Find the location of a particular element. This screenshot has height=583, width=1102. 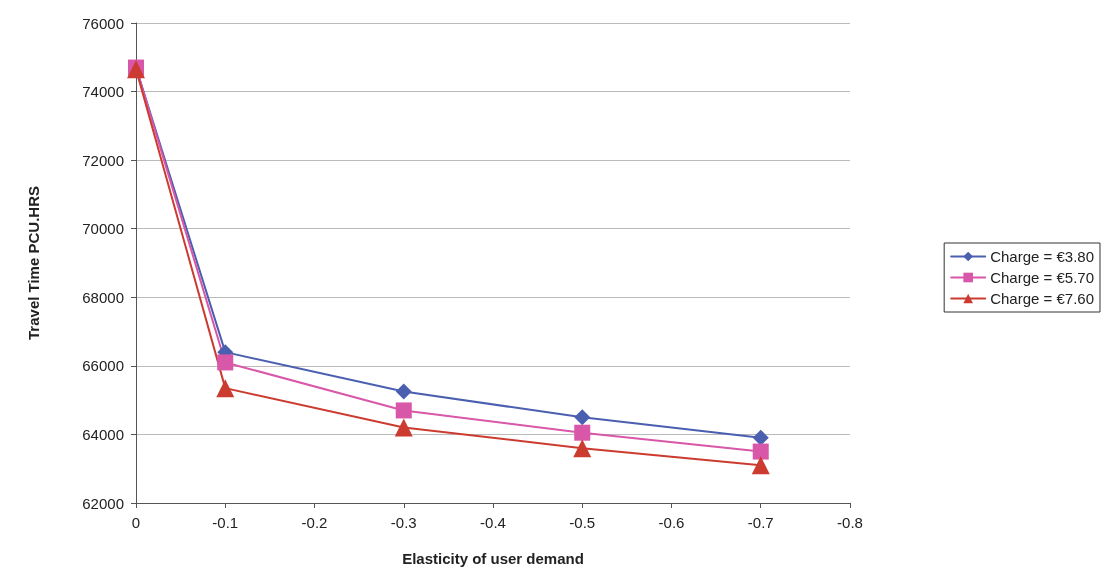

y-axis-title: Travel Time PCU.HRS is located at coordinates (33, 263).